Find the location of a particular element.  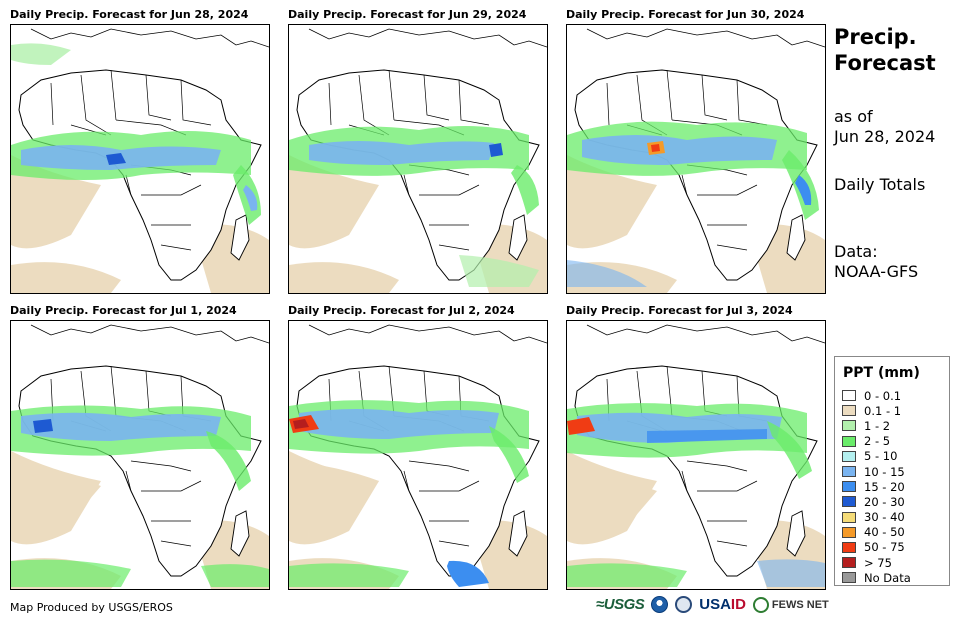

legend-item: 1 - 2 is located at coordinates (876, 425).